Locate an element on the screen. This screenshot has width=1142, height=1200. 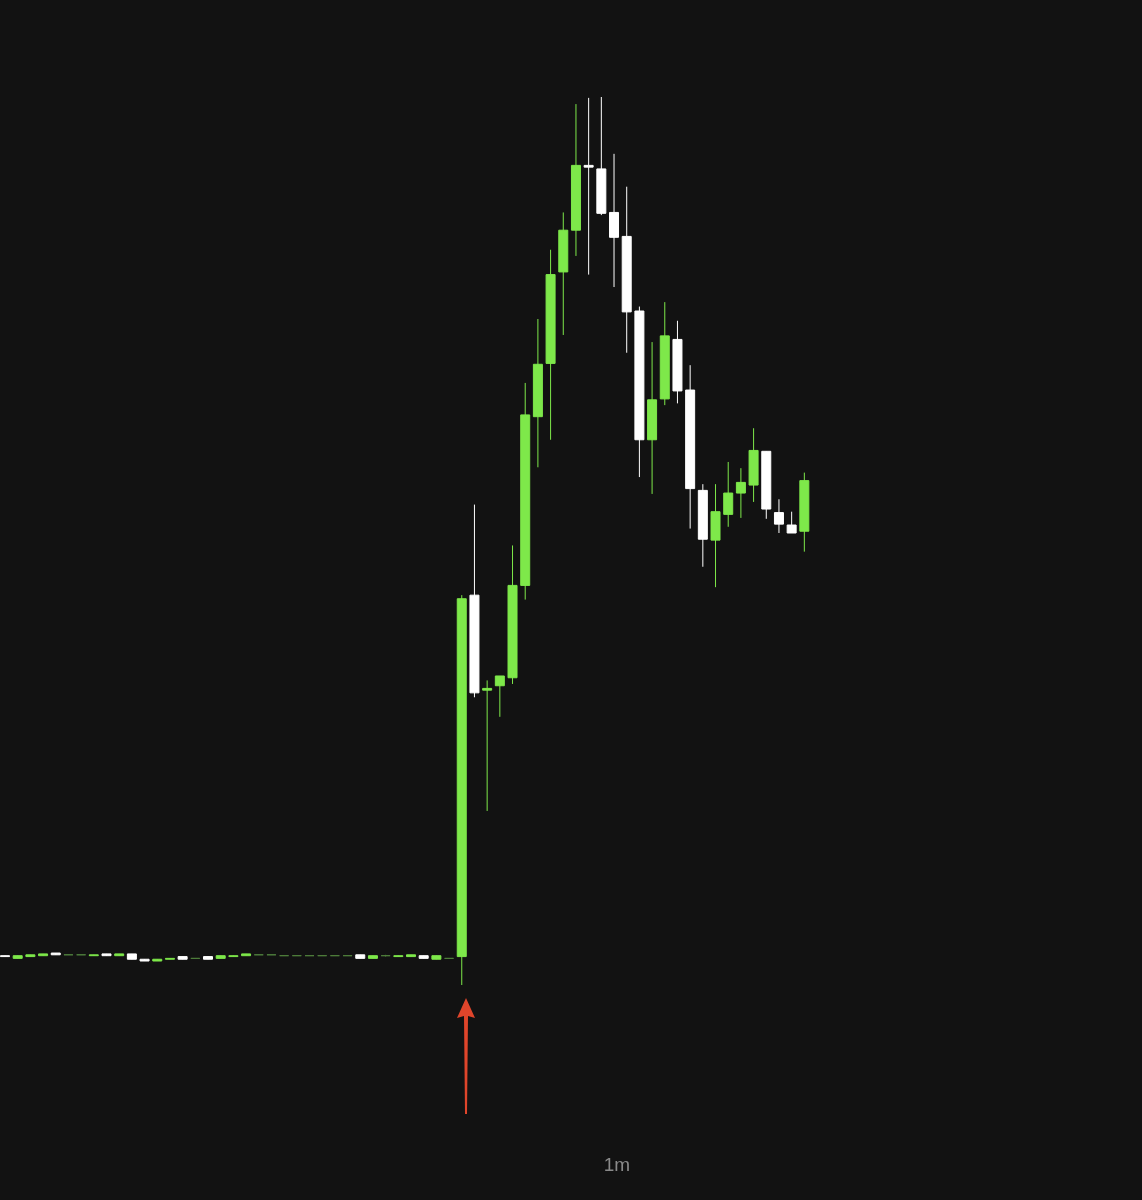
text: 1m is located at coordinates (617, 1164).